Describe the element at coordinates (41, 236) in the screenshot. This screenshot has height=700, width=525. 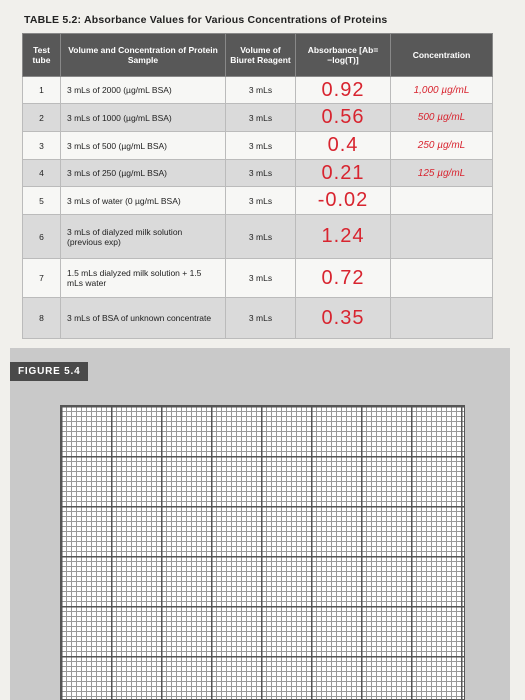
I see `table-cell: 6` at that location.